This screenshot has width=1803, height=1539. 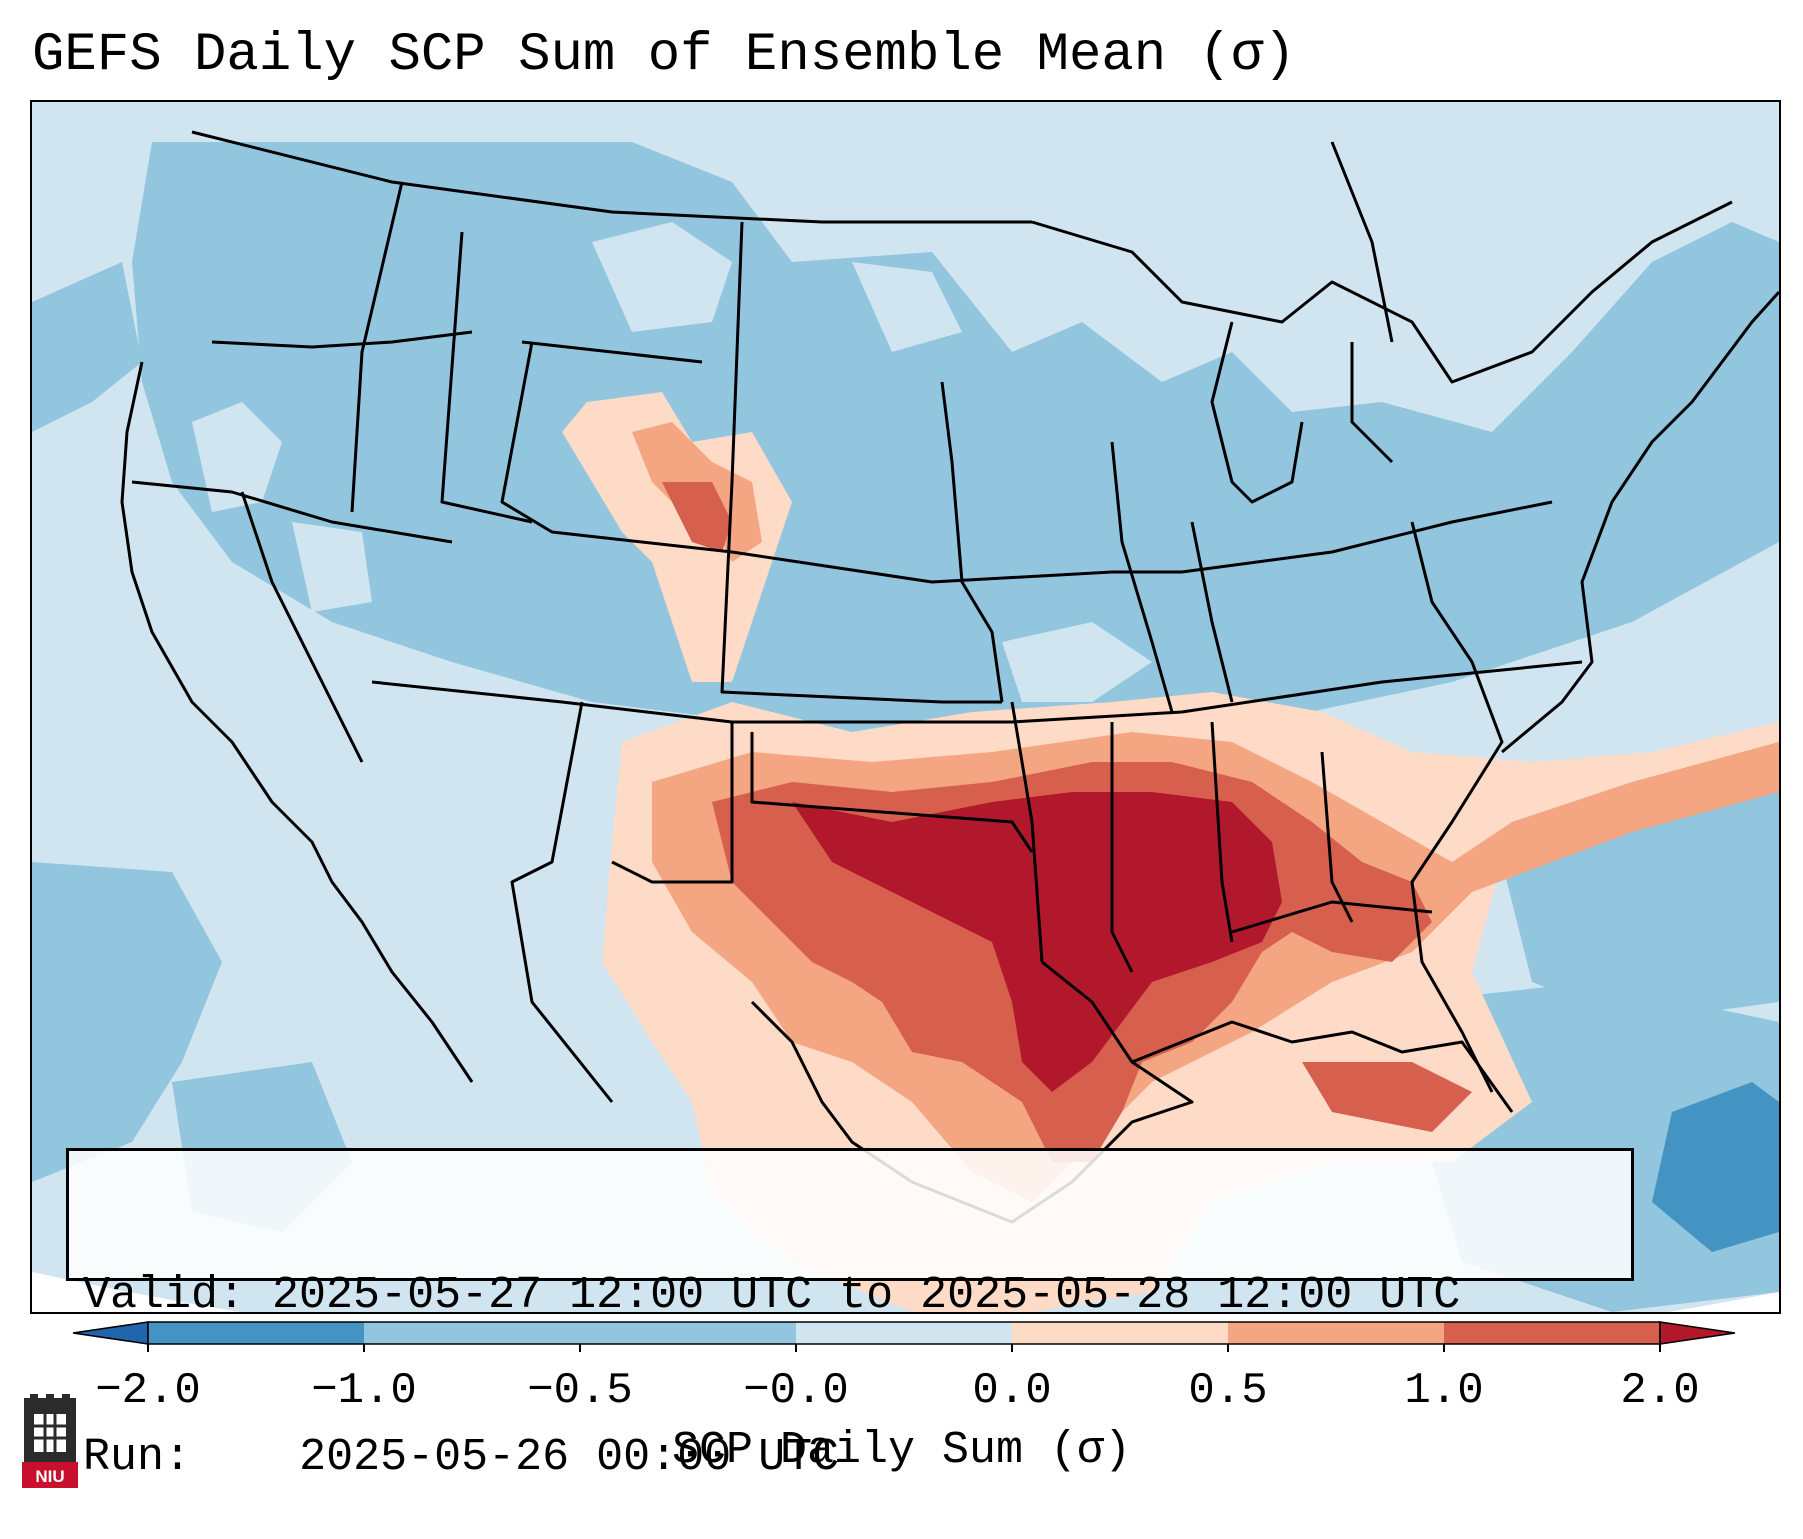 What do you see at coordinates (664, 55) in the screenshot?
I see `chart-title: GEFS Daily SCP Sum of Ensemble Mean (σ)` at bounding box center [664, 55].